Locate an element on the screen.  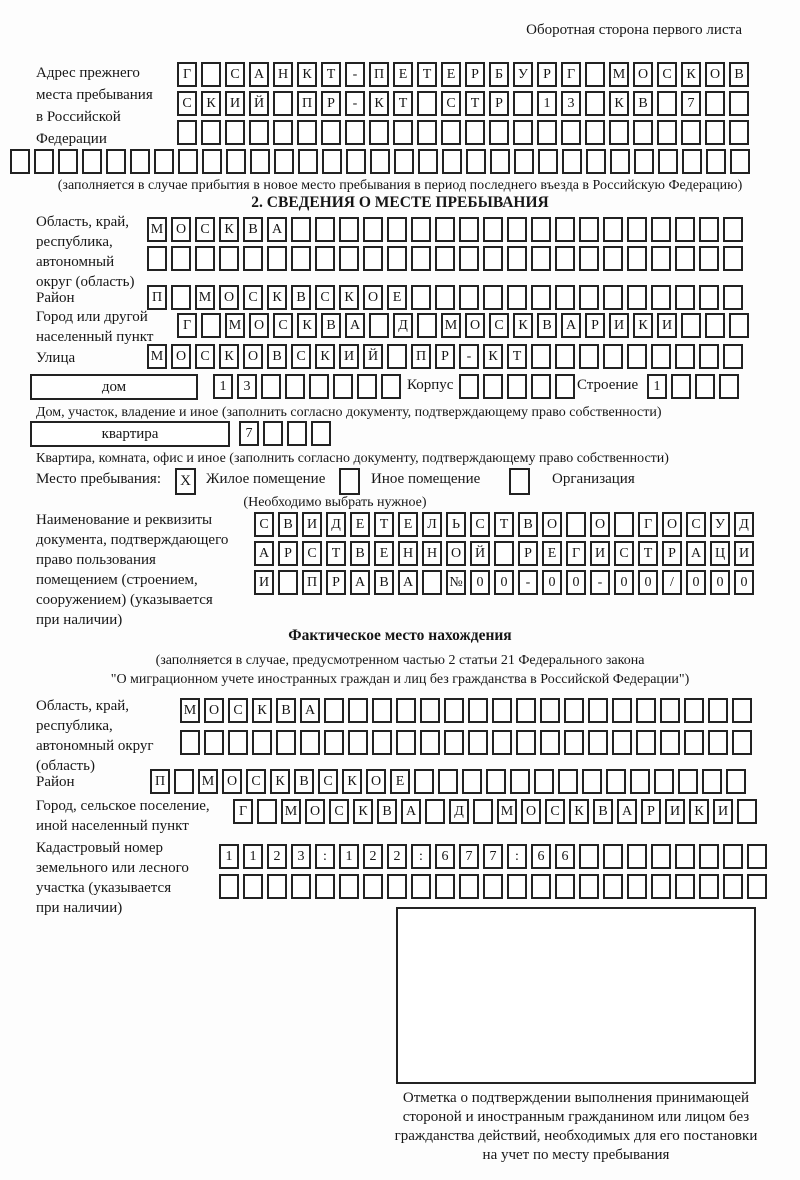
char-cell: 7 is located at coordinates (493, 856).